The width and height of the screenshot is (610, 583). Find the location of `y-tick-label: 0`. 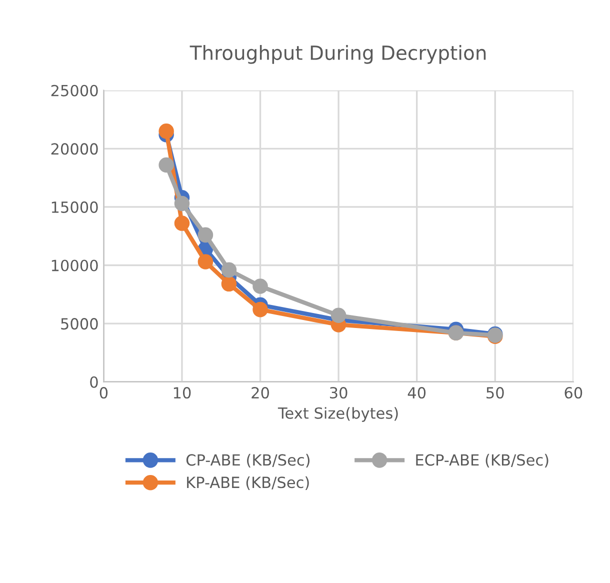

y-tick-label: 0 is located at coordinates (94, 382).